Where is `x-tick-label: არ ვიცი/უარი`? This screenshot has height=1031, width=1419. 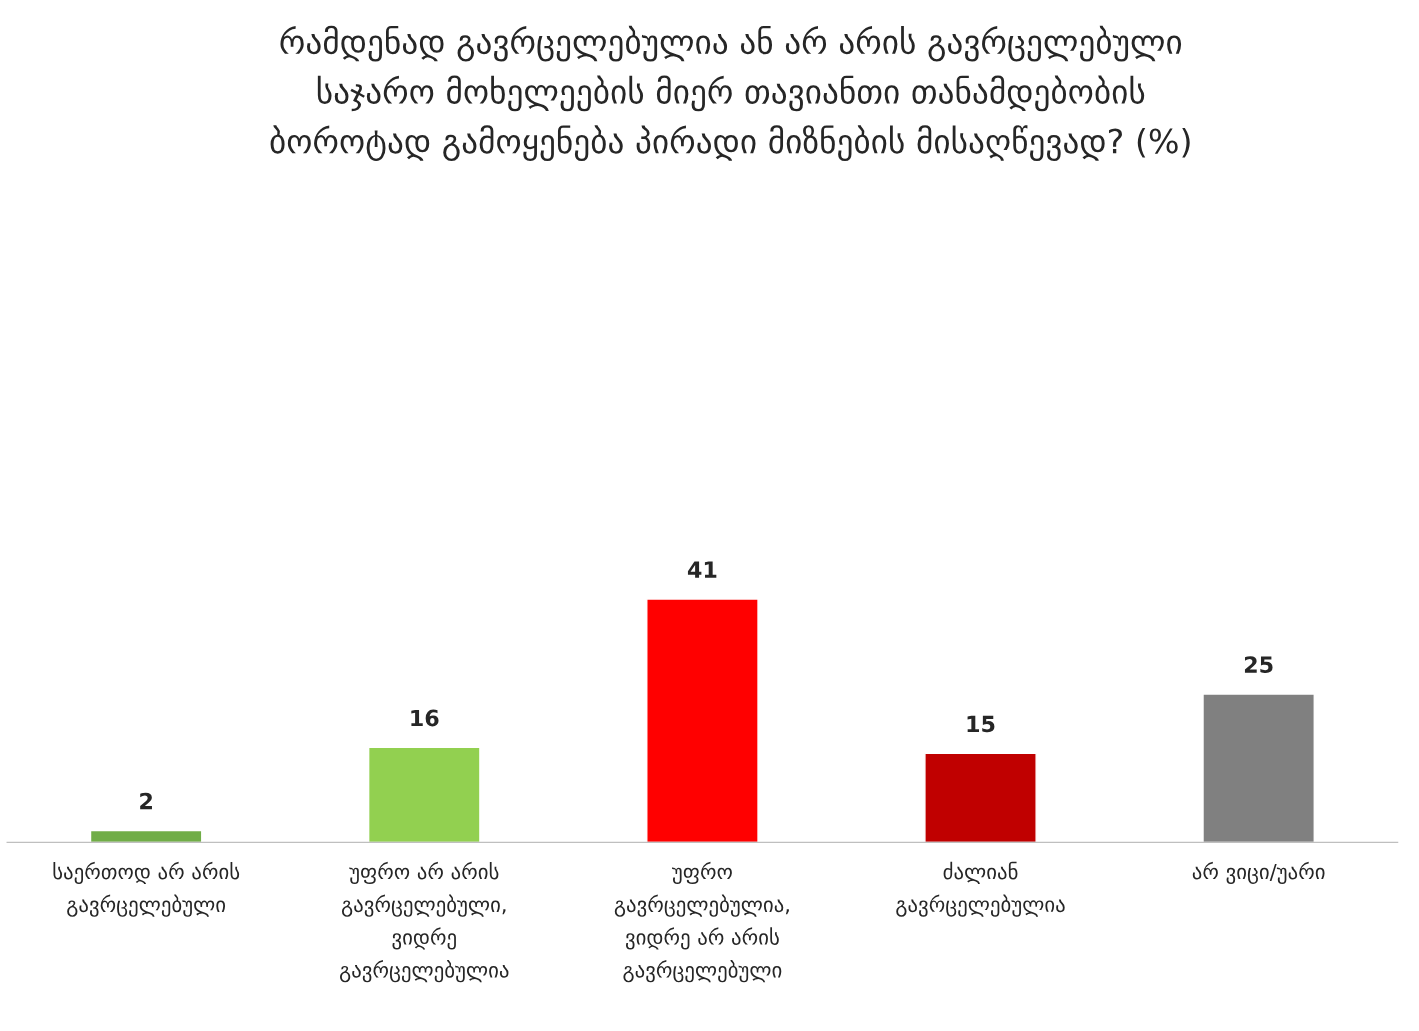 x-tick-label: არ ვიცი/უარი is located at coordinates (1258, 873).